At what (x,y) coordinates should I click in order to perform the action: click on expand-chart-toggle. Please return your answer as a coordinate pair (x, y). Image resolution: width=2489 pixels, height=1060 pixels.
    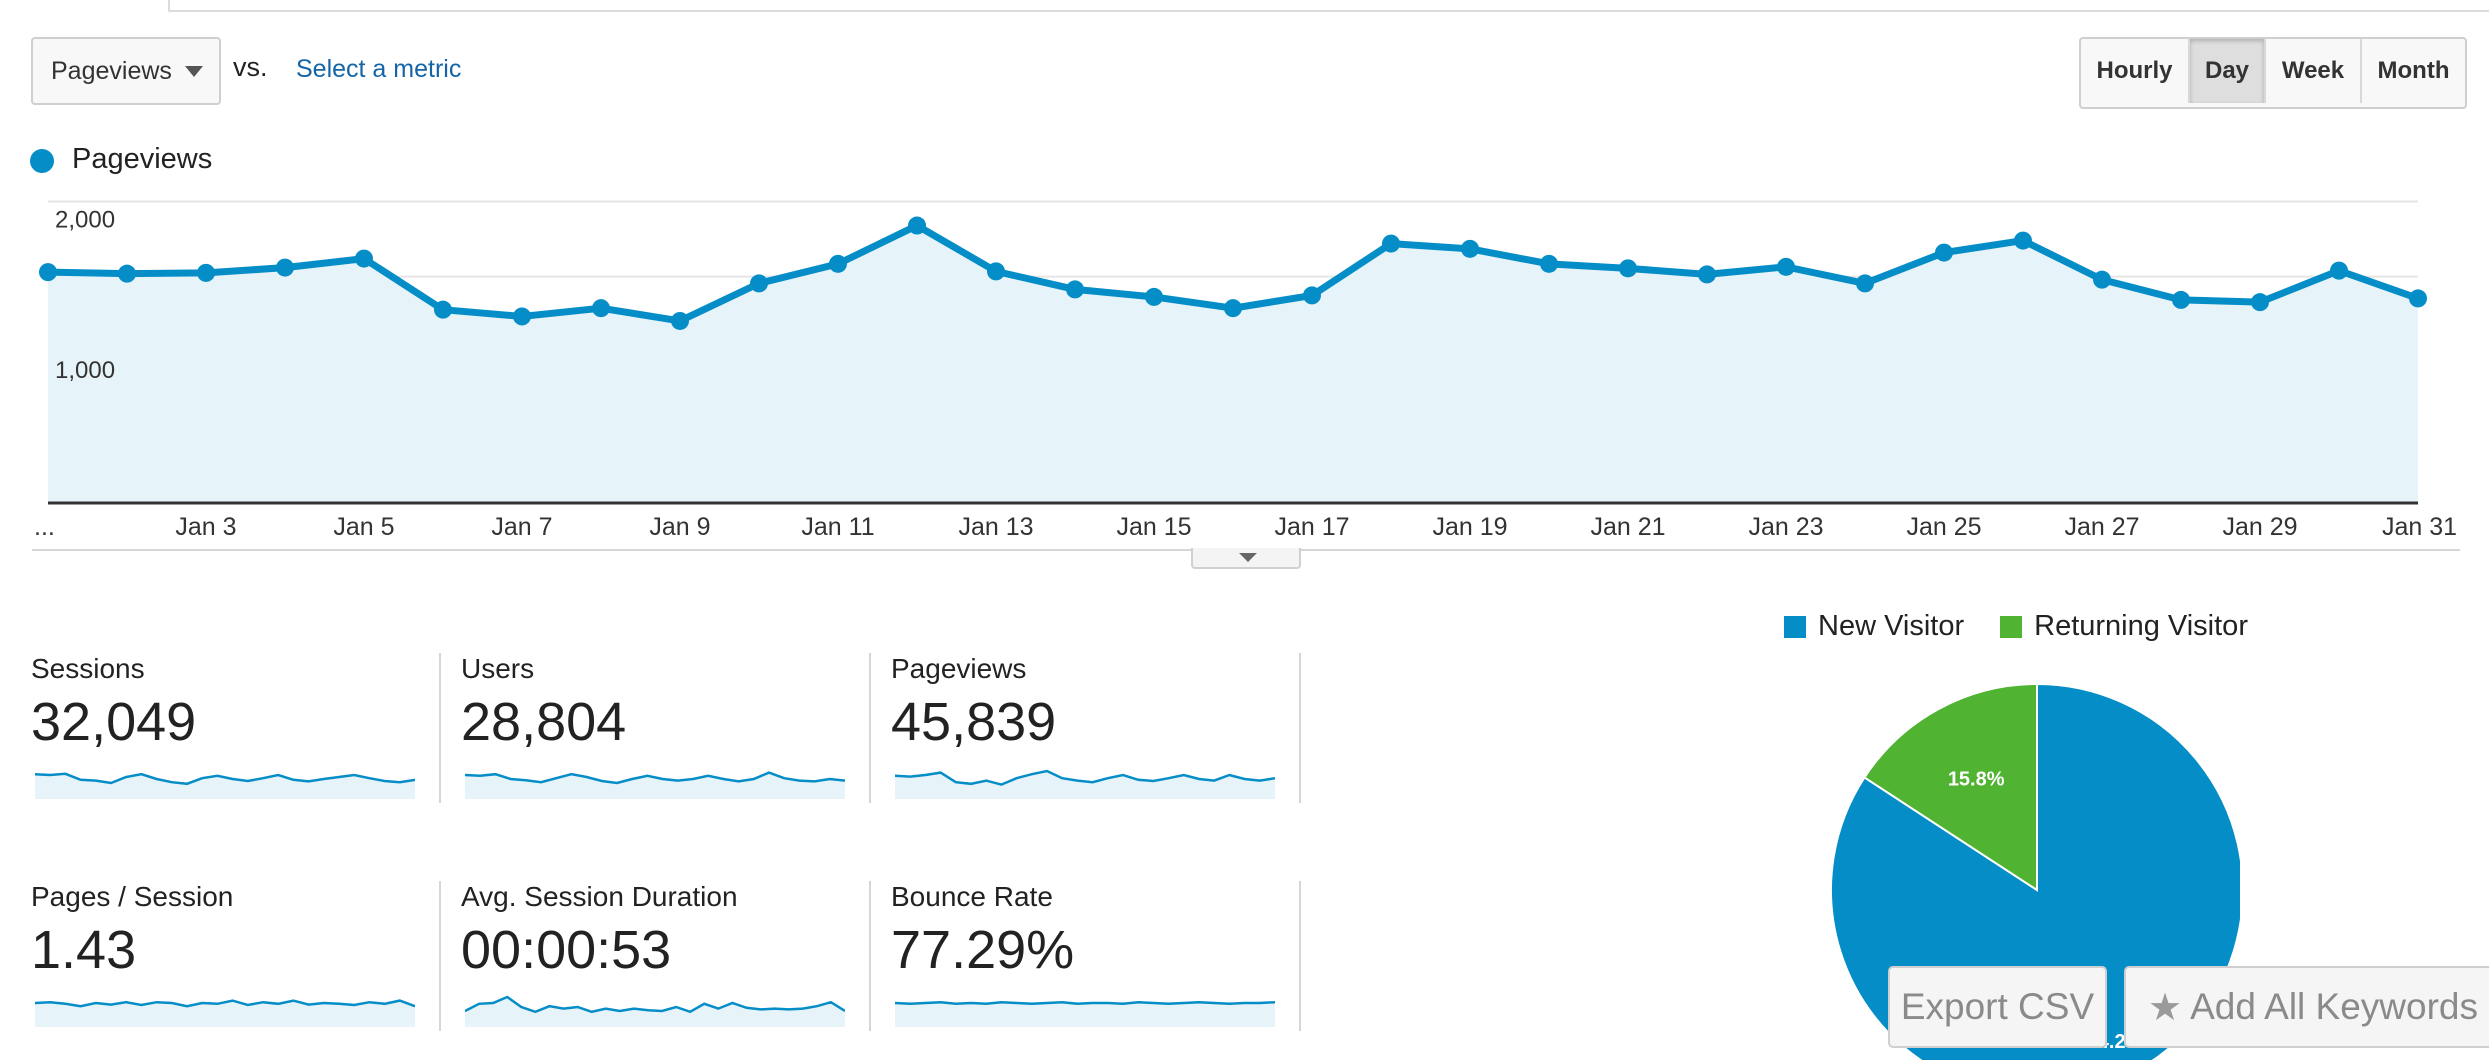
    Looking at the image, I should click on (1246, 558).